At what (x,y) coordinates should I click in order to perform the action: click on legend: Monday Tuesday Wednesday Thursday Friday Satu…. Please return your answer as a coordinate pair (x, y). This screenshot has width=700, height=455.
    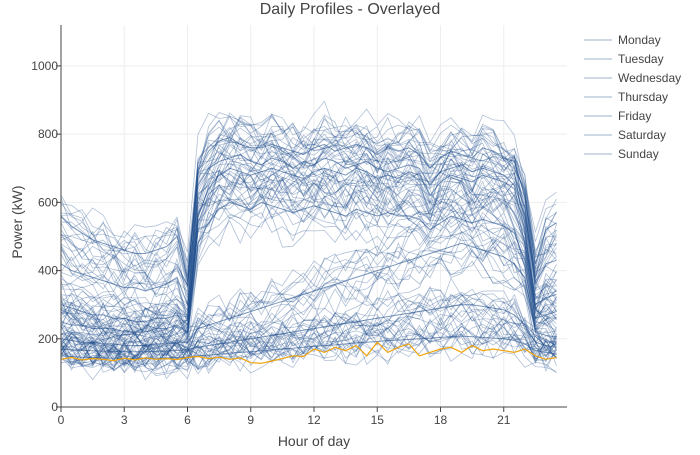
    Looking at the image, I should click on (632, 97).